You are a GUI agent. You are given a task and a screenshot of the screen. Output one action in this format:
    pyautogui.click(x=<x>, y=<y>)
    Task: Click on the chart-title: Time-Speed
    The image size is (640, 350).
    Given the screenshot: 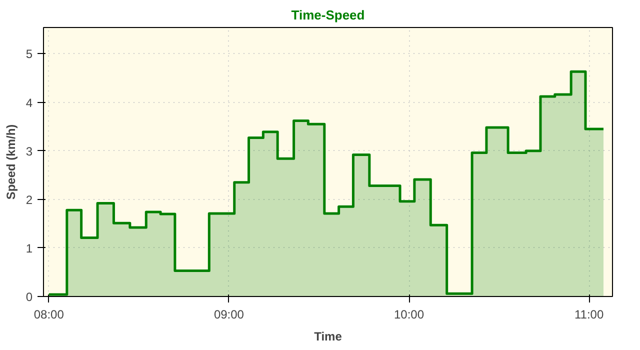 What is the action you would take?
    pyautogui.click(x=328, y=15)
    